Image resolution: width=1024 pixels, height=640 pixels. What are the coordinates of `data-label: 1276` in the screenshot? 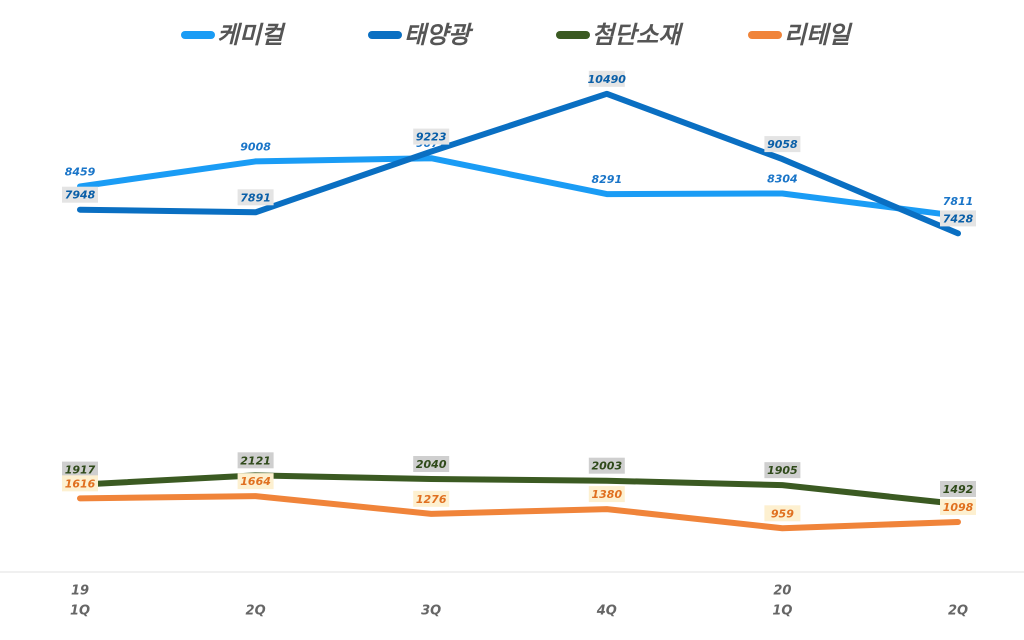 It's located at (431, 499).